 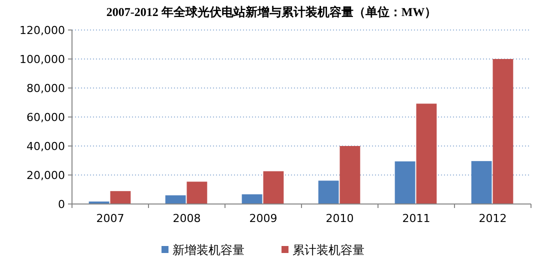 What do you see at coordinates (42, 30) in the screenshot?
I see `y-tick-label: 120,000` at bounding box center [42, 30].